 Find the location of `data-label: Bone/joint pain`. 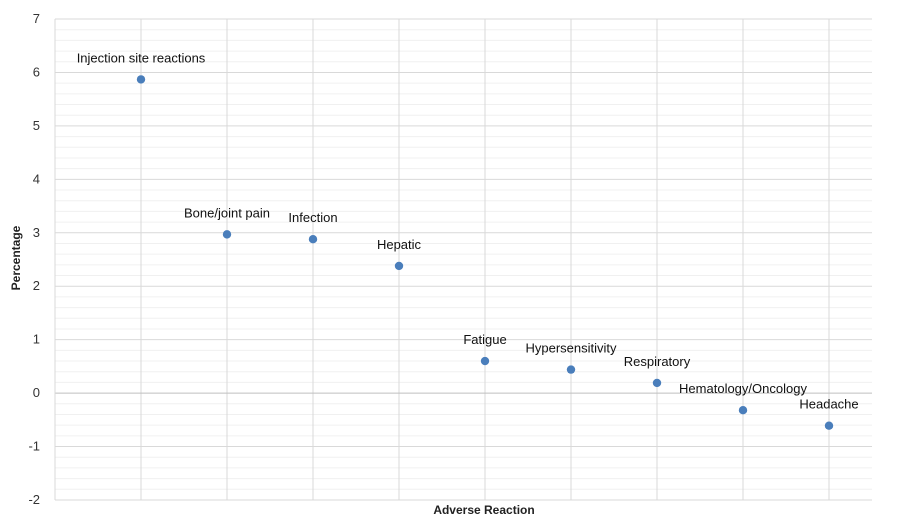

data-label: Bone/joint pain is located at coordinates (227, 212).